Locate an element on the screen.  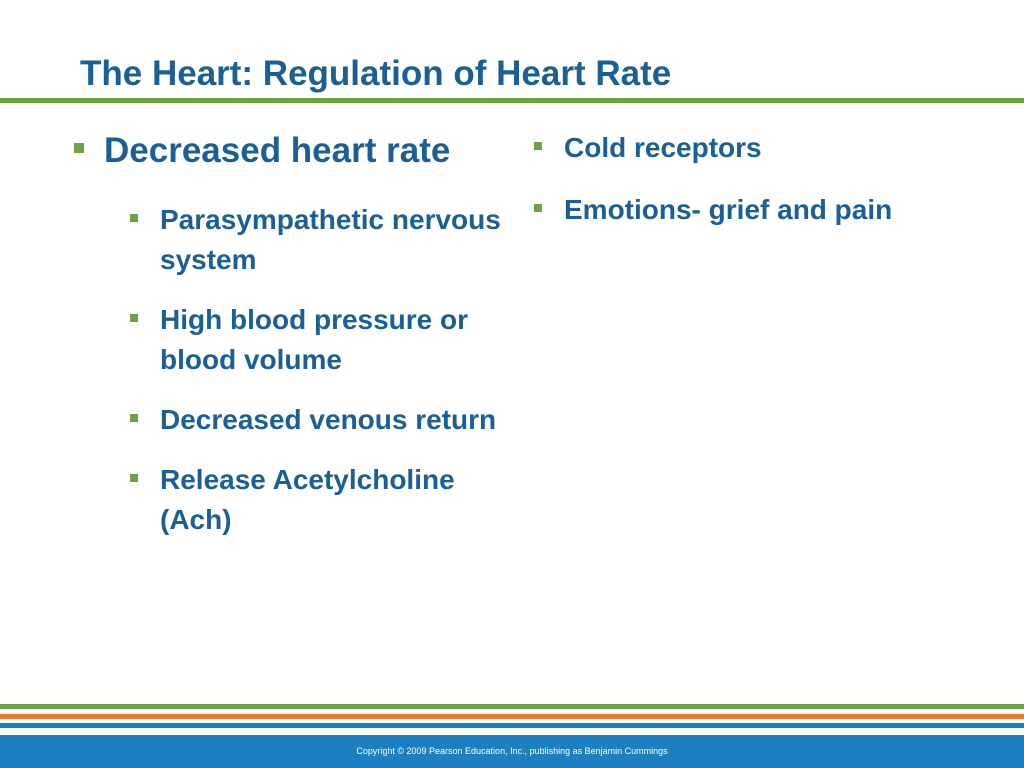
right-bullet-list: Cold receptors Emotions- grief and pain is located at coordinates (720, 190).